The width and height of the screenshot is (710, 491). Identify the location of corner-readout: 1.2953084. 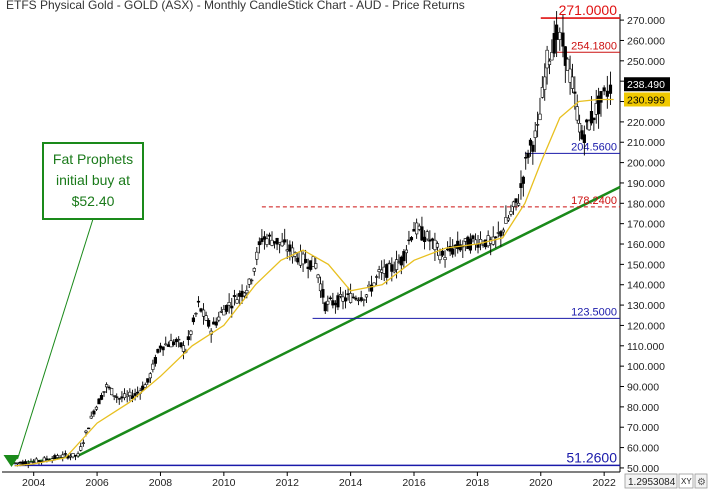
(652, 482).